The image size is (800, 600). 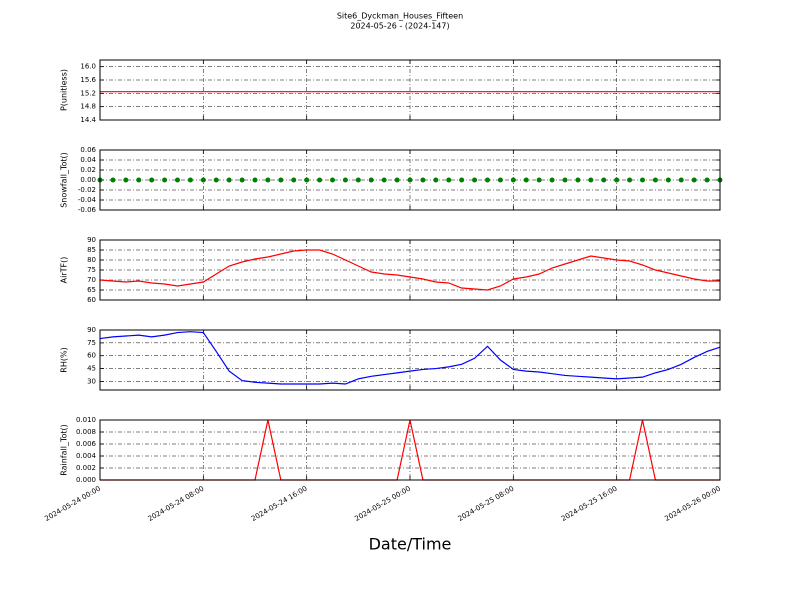 What do you see at coordinates (88, 180) in the screenshot?
I see `y-tick-label: 0.00` at bounding box center [88, 180].